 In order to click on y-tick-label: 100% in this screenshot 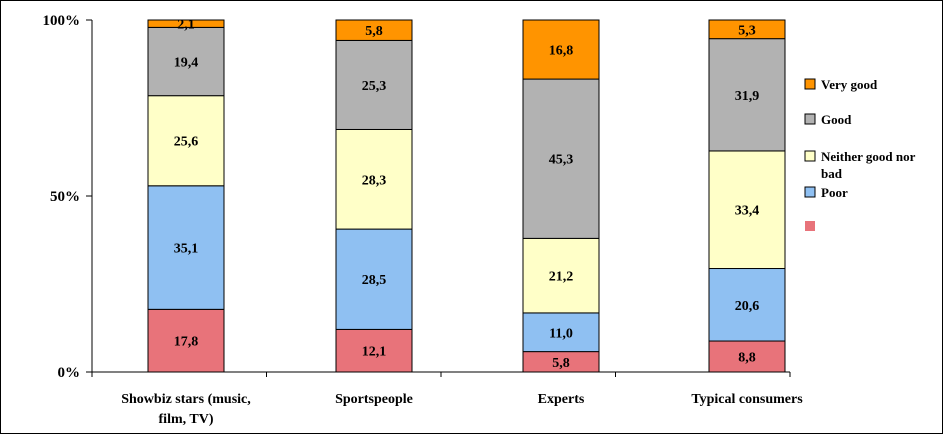, I will do `click(62, 21)`.